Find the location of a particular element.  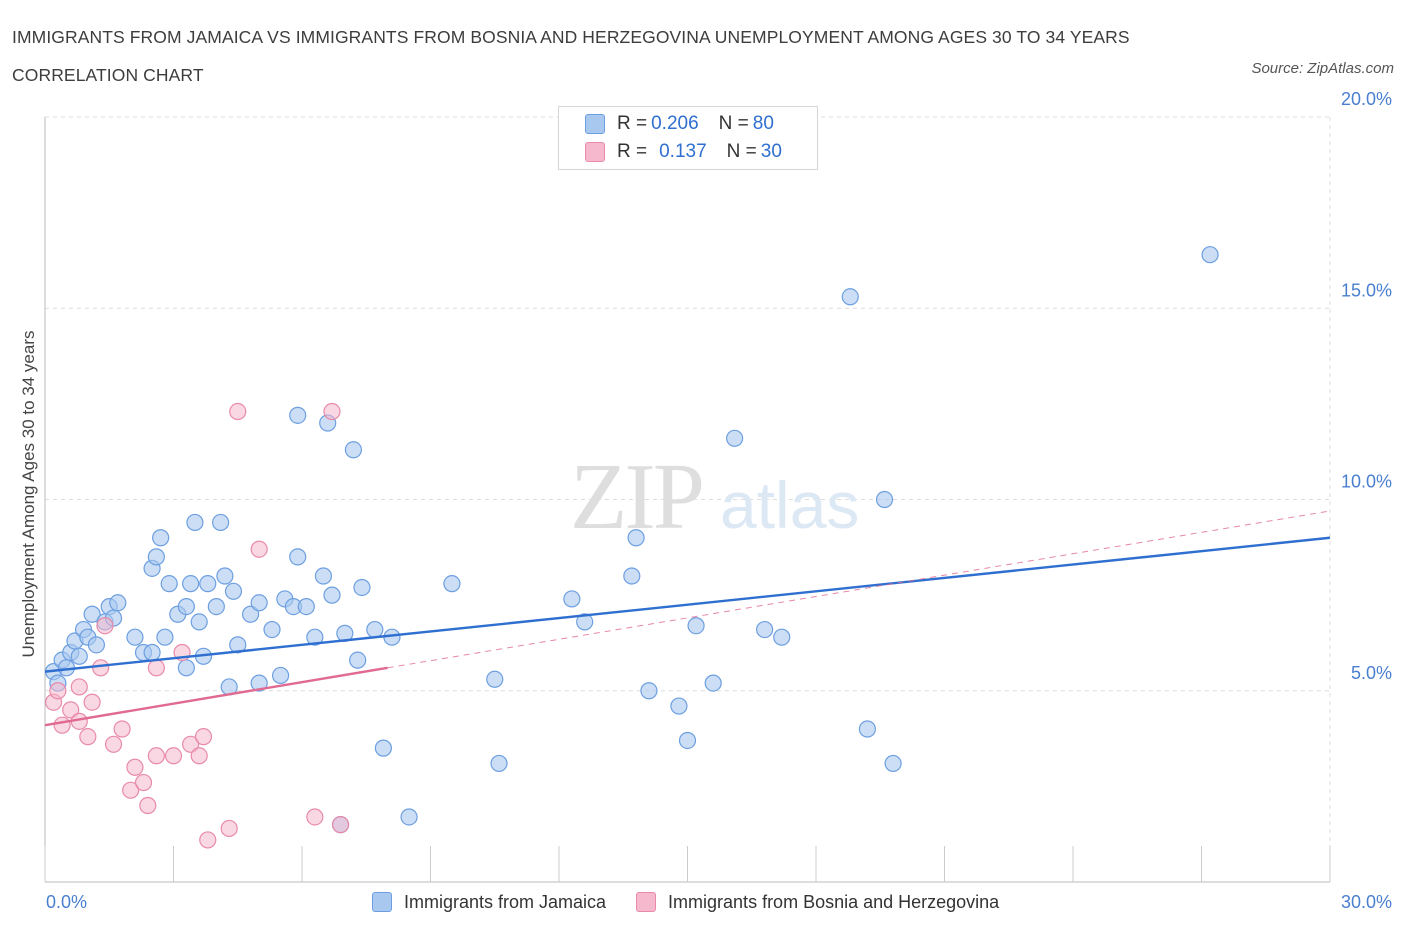

series-legend-label: Immigrants from Bosnia and Herzegovina is located at coordinates (834, 901).